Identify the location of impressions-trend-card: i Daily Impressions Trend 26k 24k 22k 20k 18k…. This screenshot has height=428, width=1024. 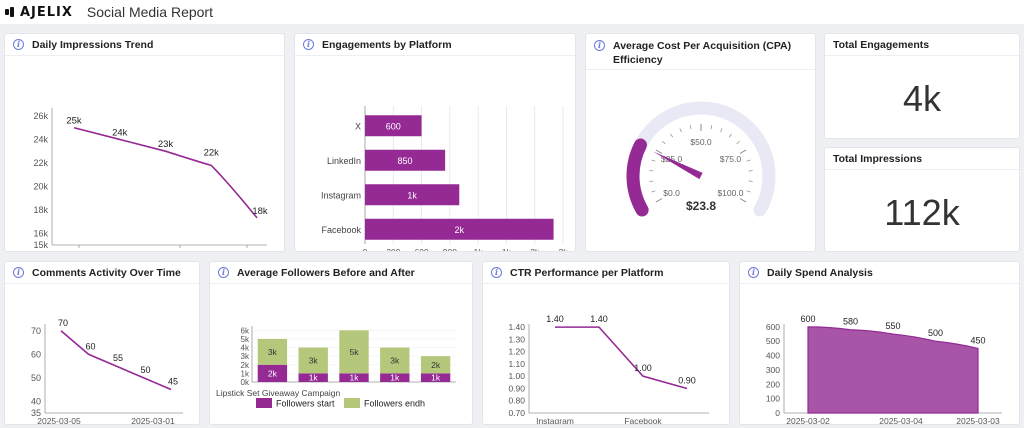
(144, 142).